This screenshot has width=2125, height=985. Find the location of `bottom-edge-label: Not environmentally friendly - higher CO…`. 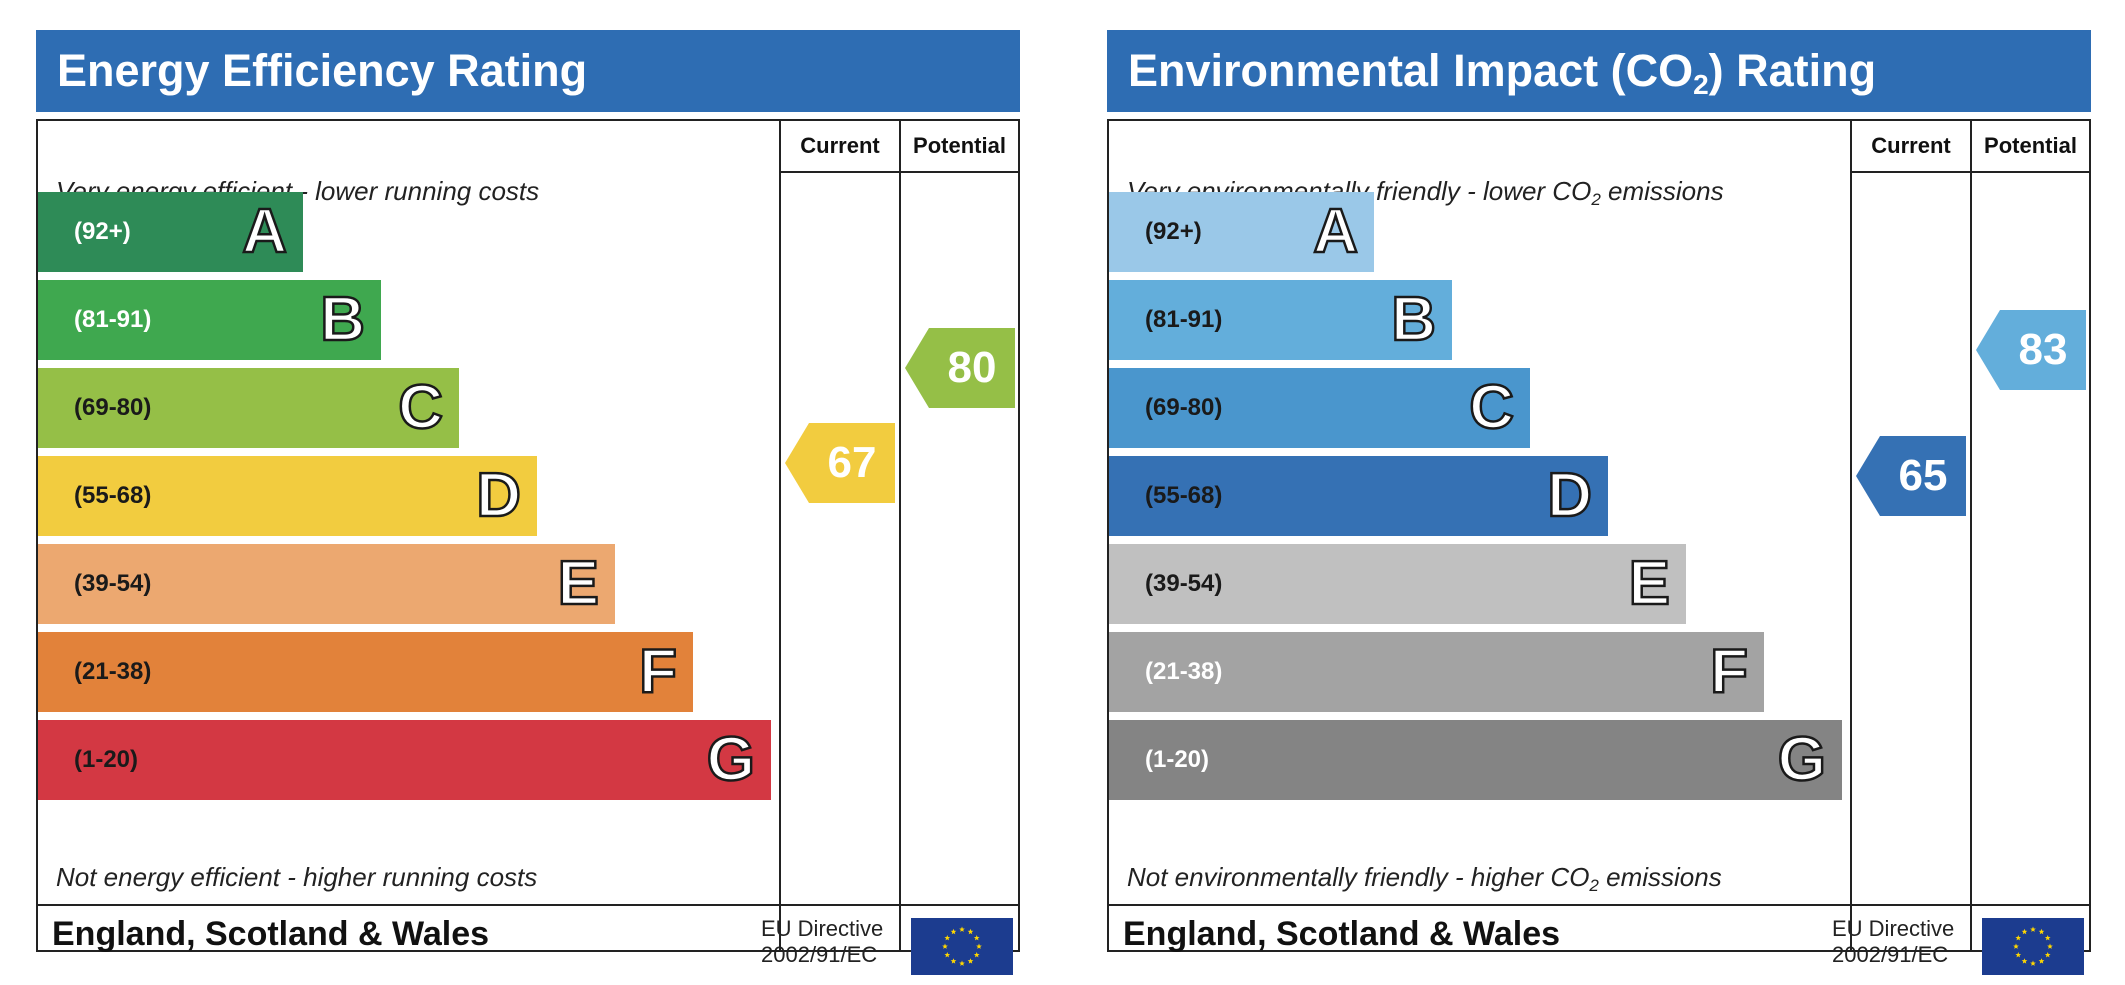

bottom-edge-label: Not environmentally friendly - higher CO… is located at coordinates (1424, 878).